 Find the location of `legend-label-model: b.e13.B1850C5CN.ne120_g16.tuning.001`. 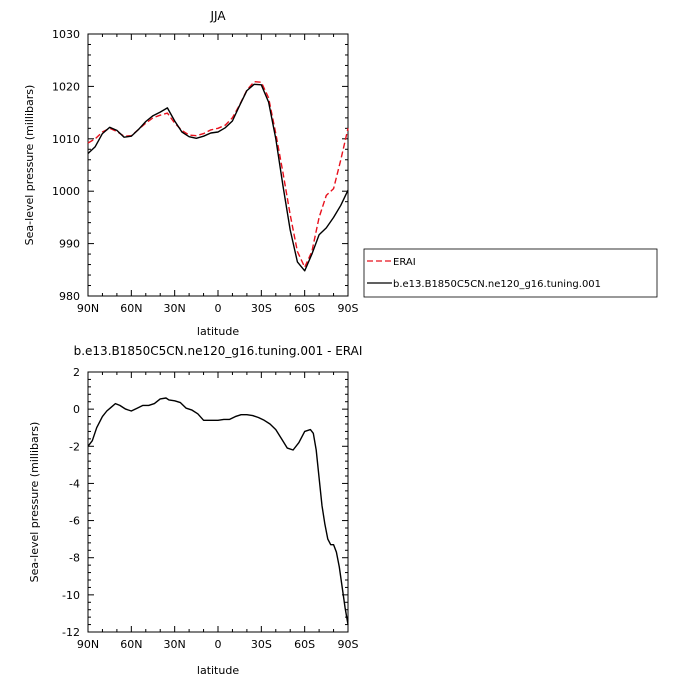

legend-label-model: b.e13.B1850C5CN.ne120_g16.tuning.001 is located at coordinates (497, 284).